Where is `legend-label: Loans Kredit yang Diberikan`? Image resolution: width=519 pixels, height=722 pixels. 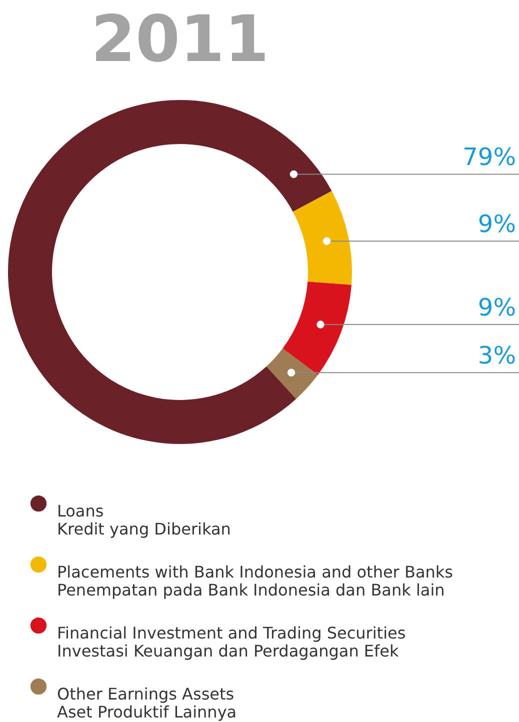 legend-label: Loans Kredit yang Diberikan is located at coordinates (144, 520).